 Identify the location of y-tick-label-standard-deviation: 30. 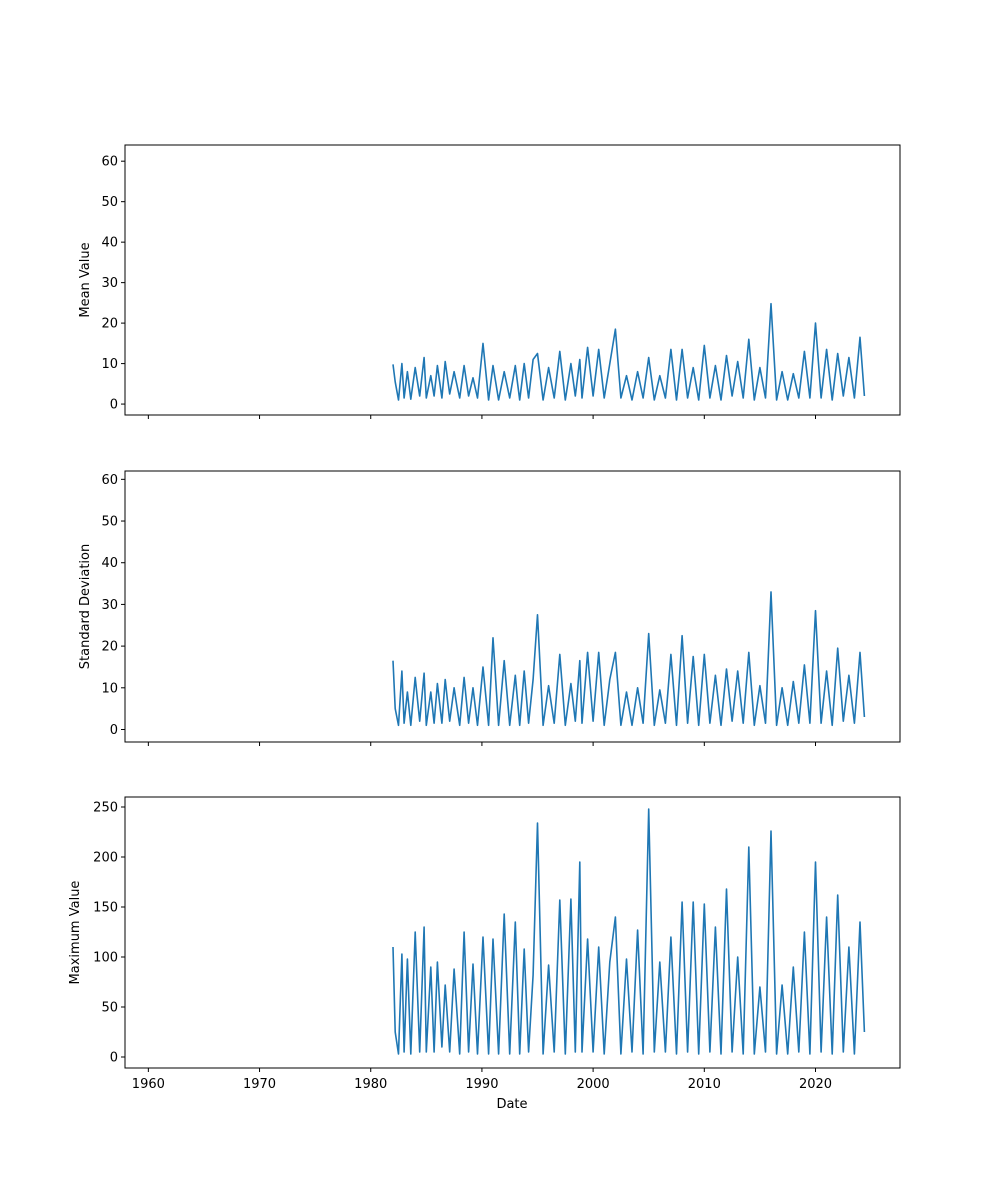
(109, 605).